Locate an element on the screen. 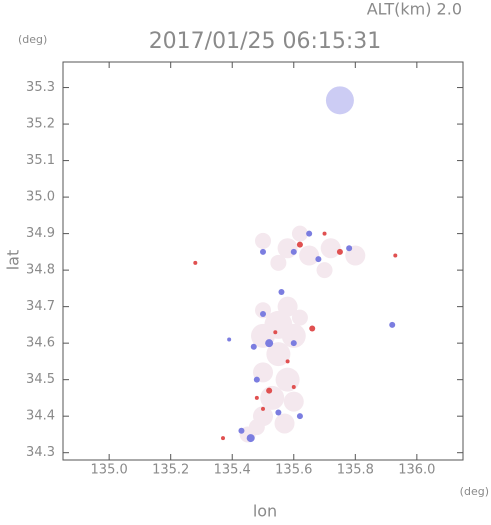 The height and width of the screenshot is (525, 491). x-axis-label: lon is located at coordinates (265, 511).